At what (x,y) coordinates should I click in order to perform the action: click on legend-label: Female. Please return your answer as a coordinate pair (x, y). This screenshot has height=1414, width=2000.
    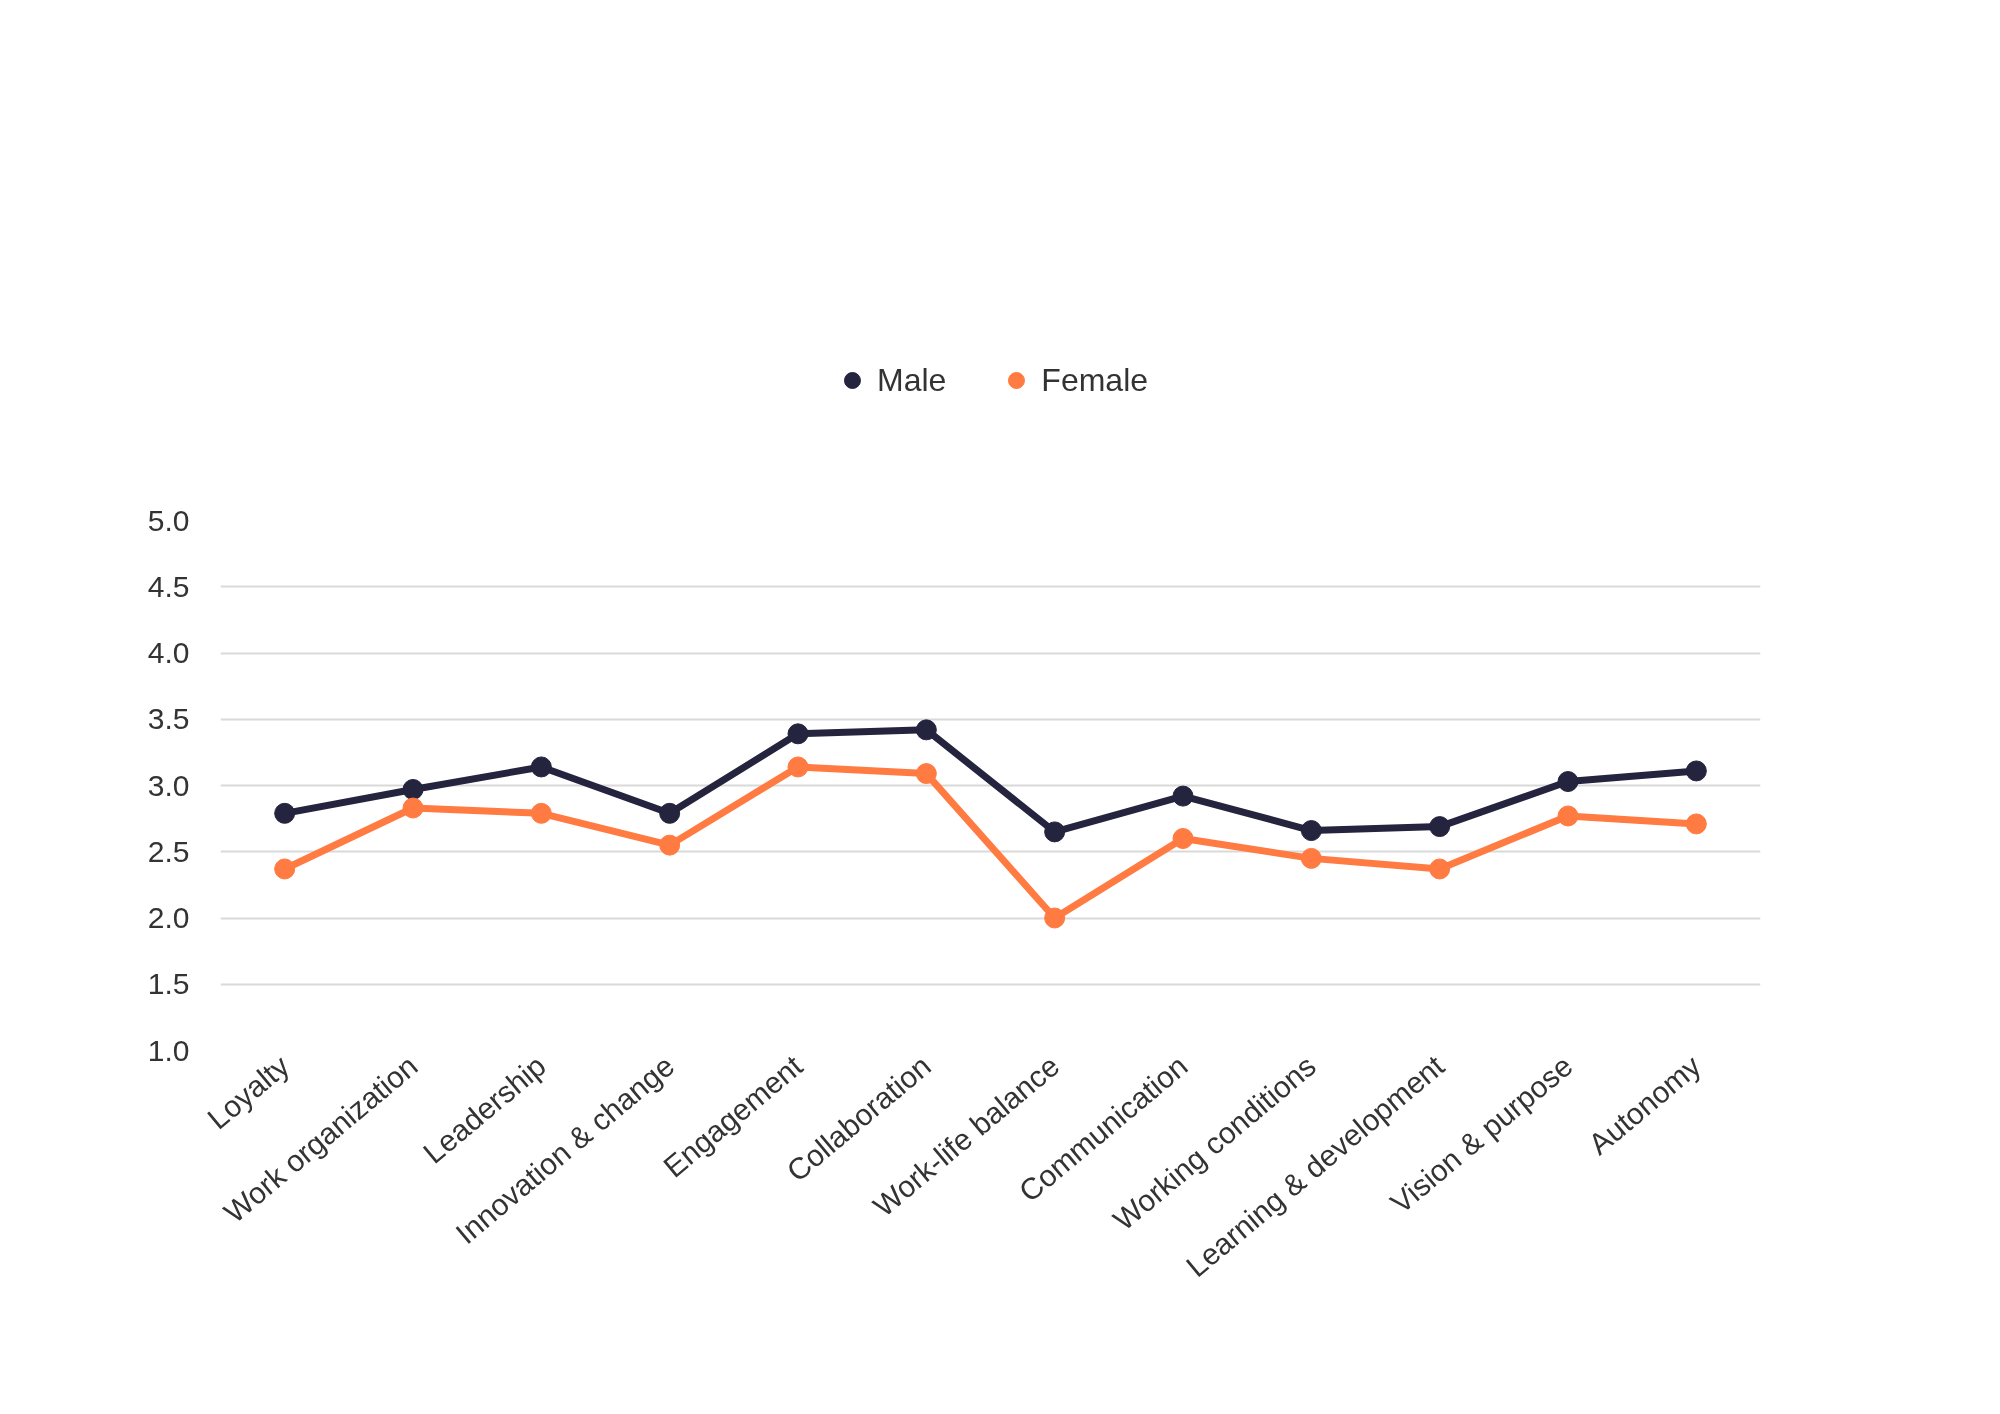
    Looking at the image, I should click on (1095, 380).